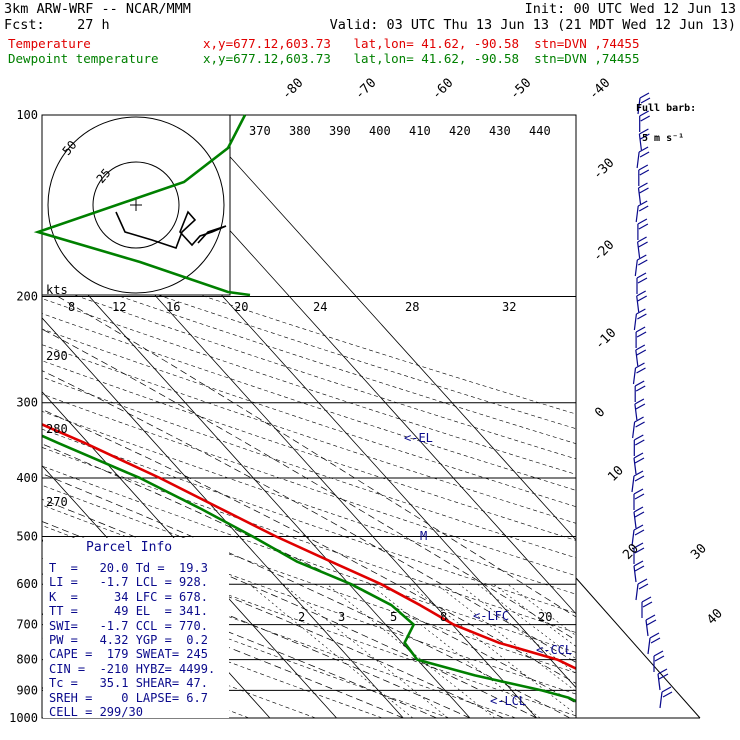 The image size is (740, 740). Describe the element at coordinates (630, 9) in the screenshot. I see `init-time: Init: 00 UTC Wed 12 Jun 13` at that location.